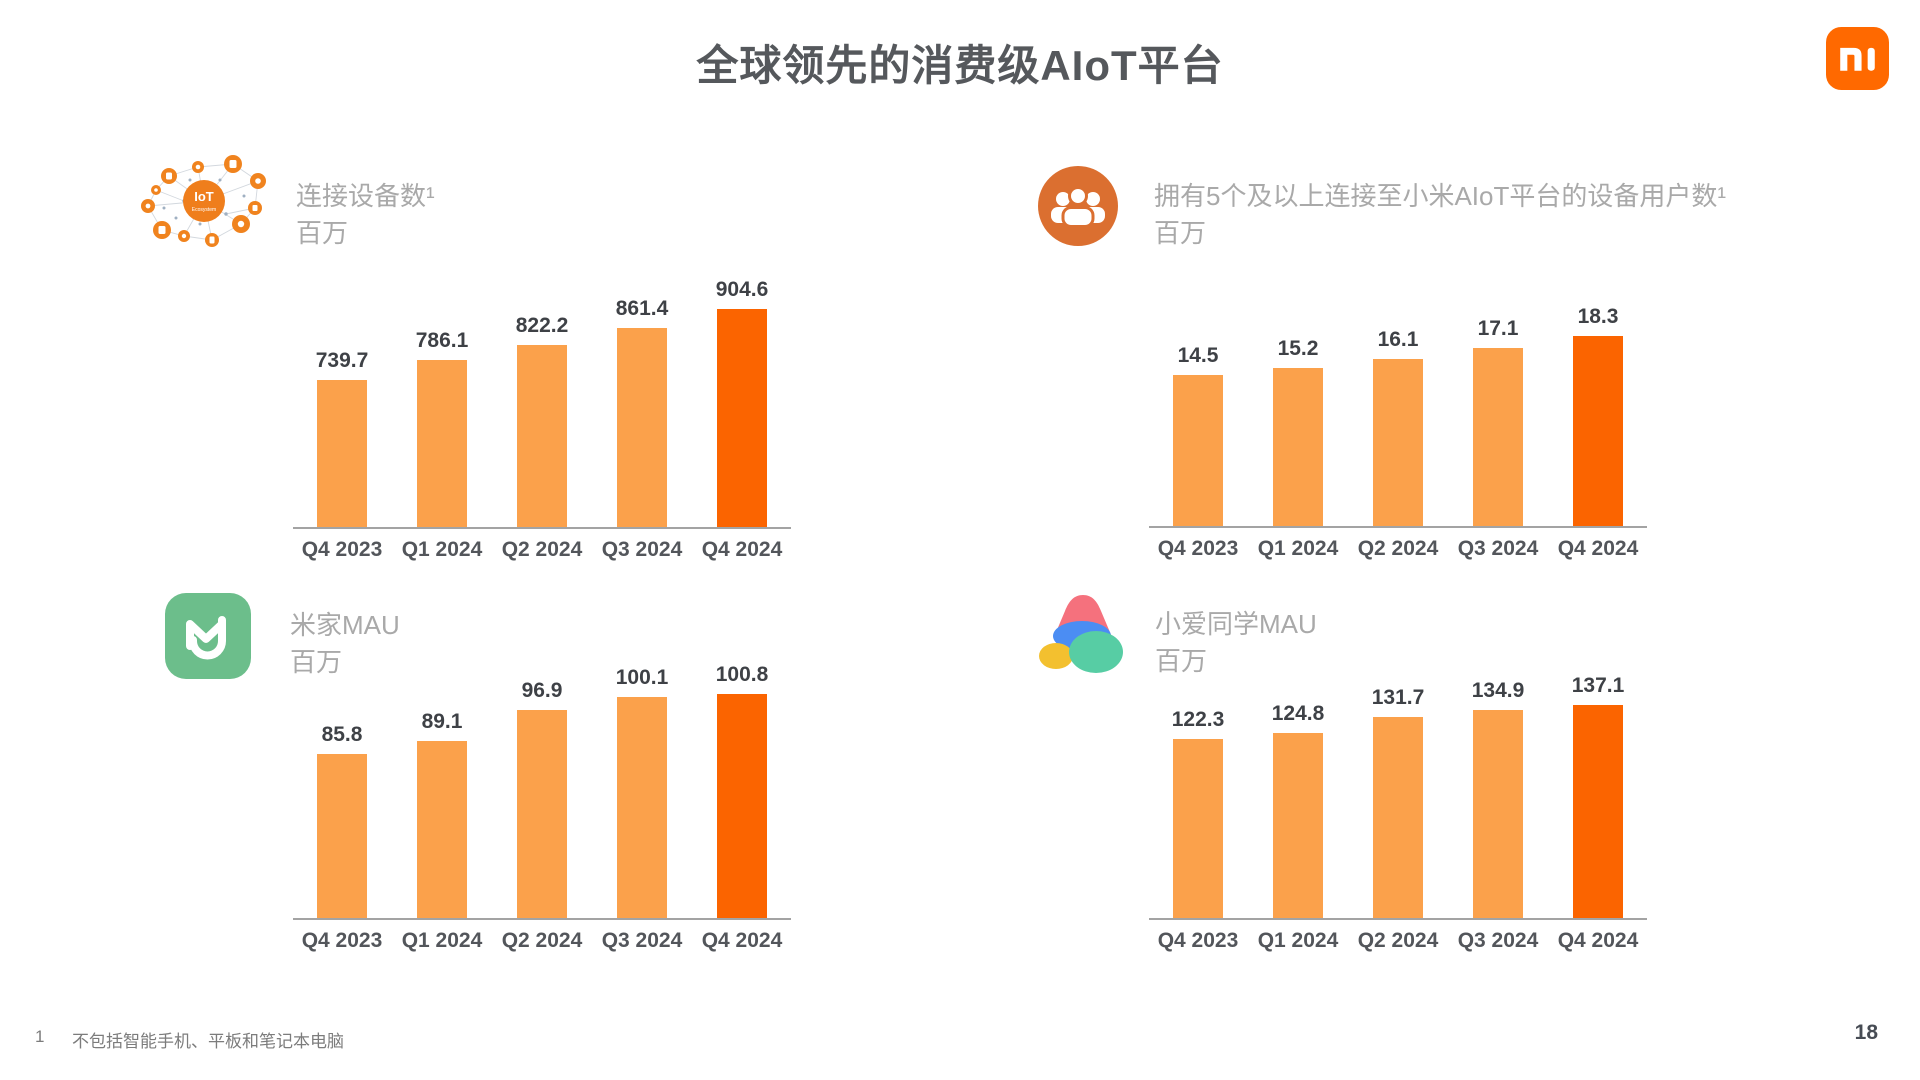 The width and height of the screenshot is (1920, 1080). Describe the element at coordinates (442, 341) in the screenshot. I see `bar-value-label: 786.1` at that location.